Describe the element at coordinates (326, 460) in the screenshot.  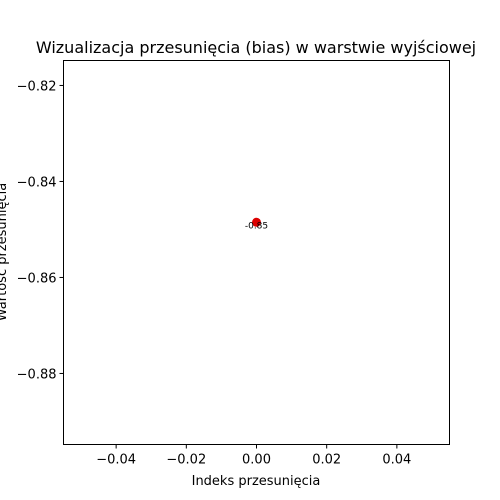
I see `x-tick-label: 0.02` at that location.